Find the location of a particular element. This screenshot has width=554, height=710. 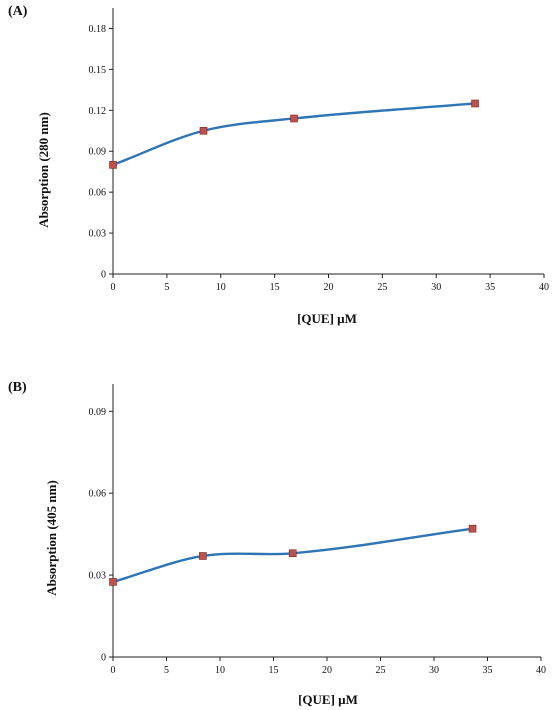

y-axis-label: Absorption (405 nm) is located at coordinates (51, 538).